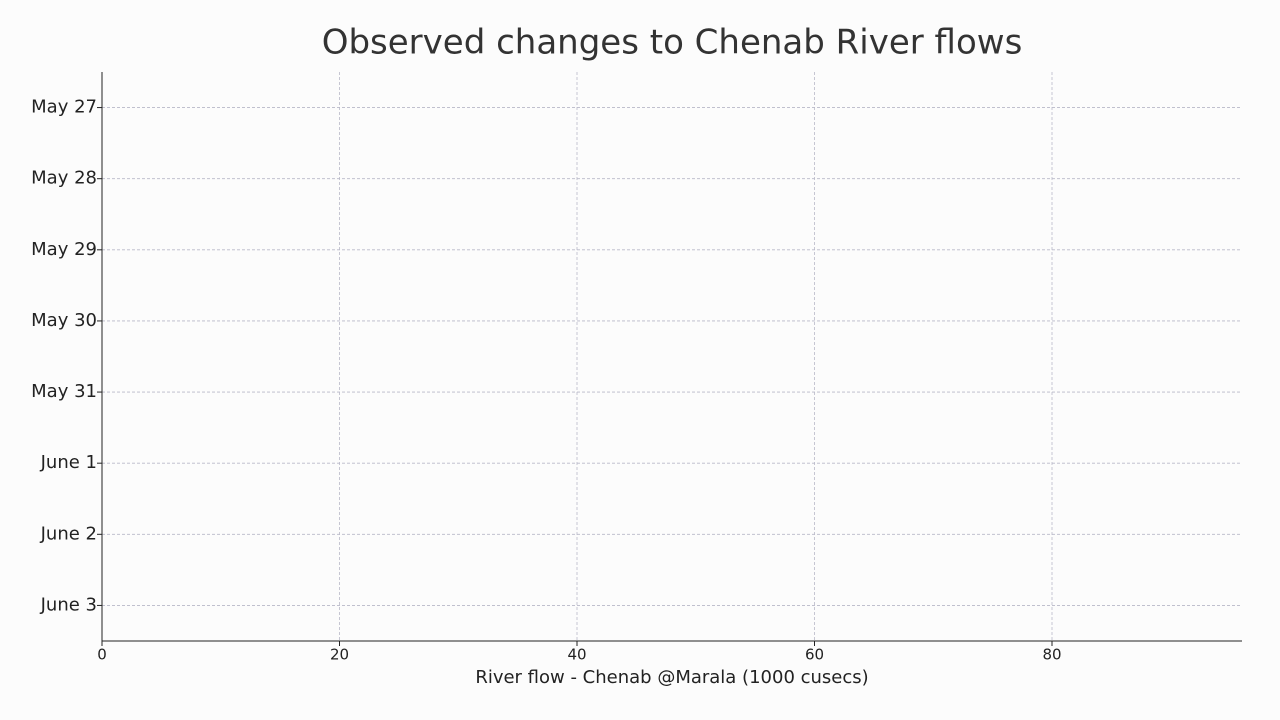 This screenshot has width=1280, height=720. I want to click on x-tick-label: 80, so click(1051, 655).